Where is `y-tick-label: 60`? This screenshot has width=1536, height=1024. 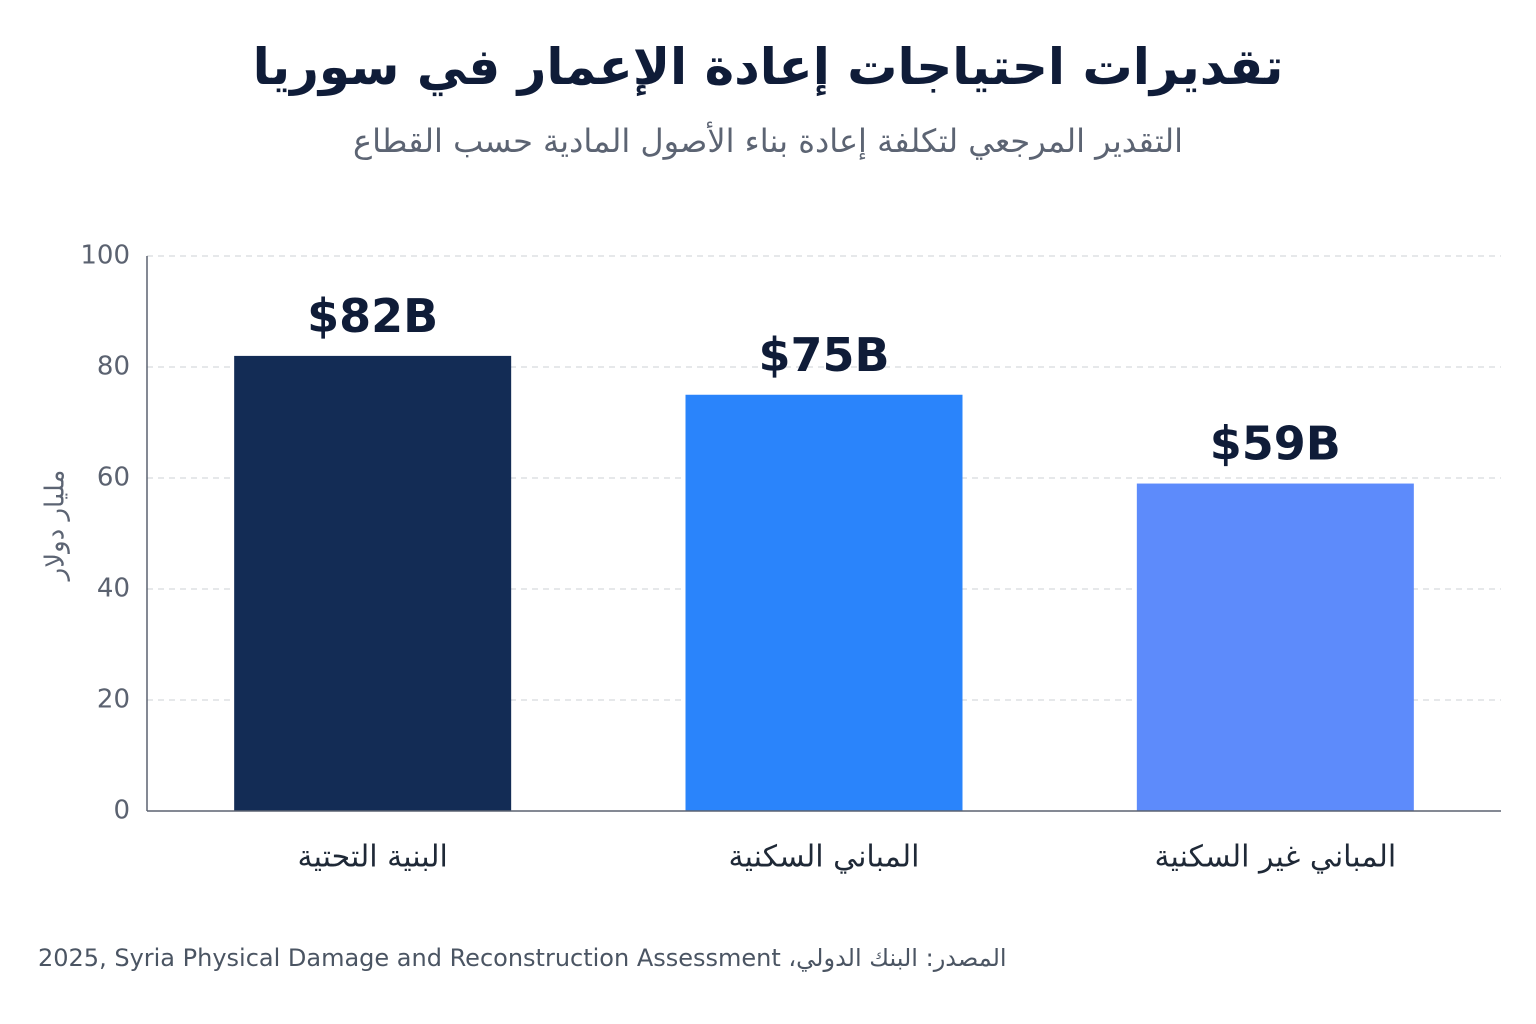
y-tick-label: 60 is located at coordinates (113, 478).